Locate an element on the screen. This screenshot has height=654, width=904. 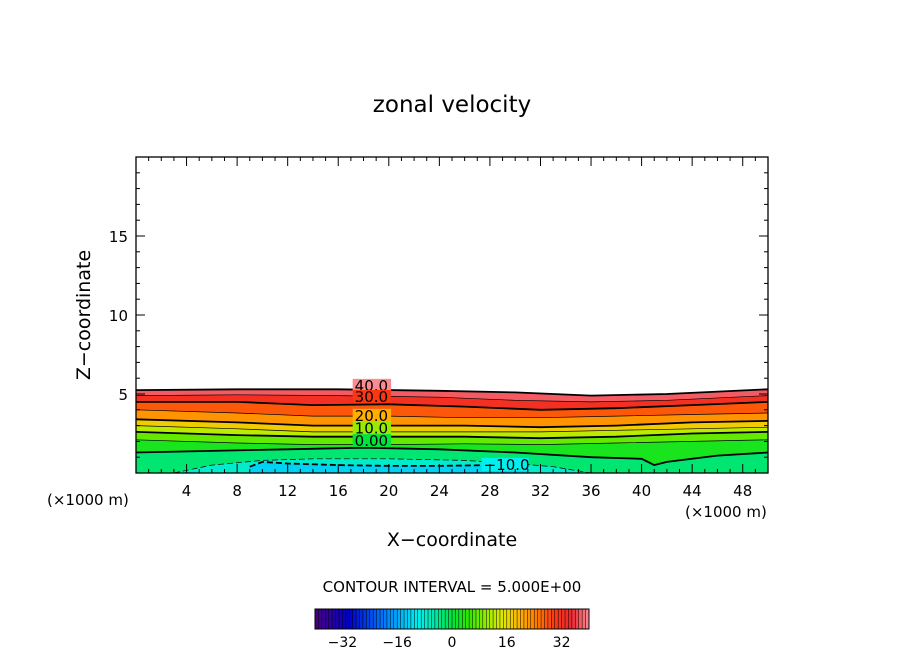
x-tick-label: 20 is located at coordinates (388, 491).